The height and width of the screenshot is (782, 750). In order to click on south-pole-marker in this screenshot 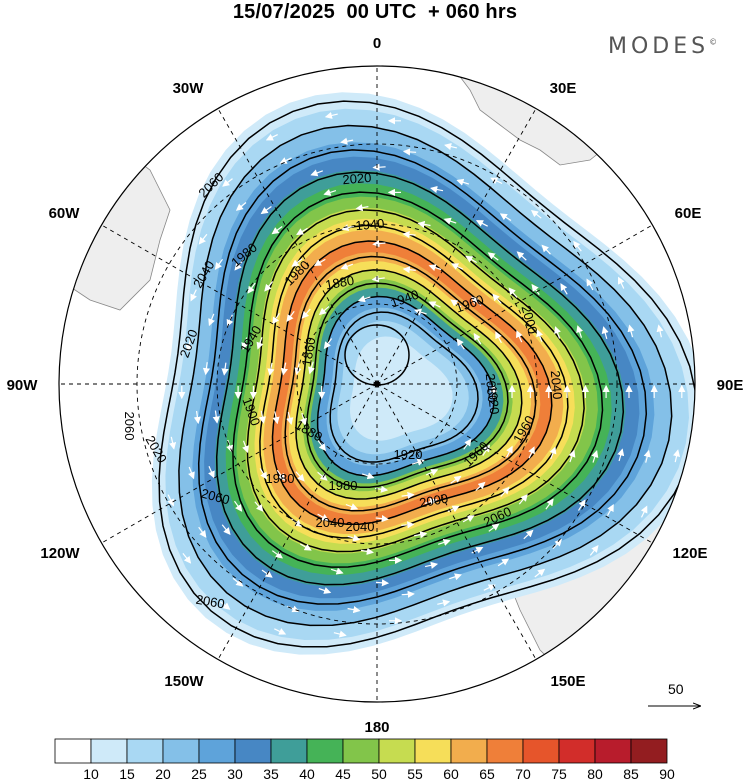, I will do `click(377, 384)`.